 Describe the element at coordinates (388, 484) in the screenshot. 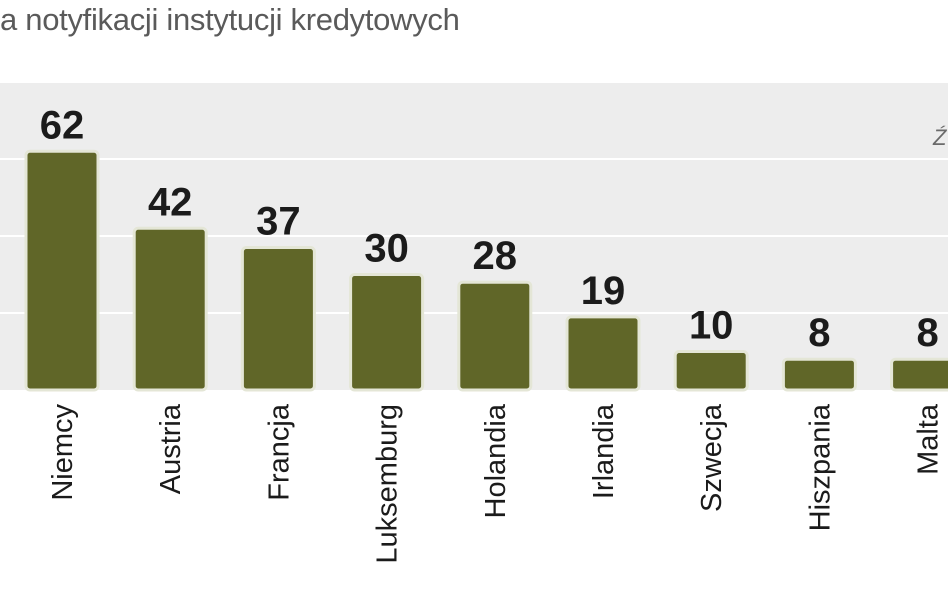

I see `category-label: Luksemburg` at that location.